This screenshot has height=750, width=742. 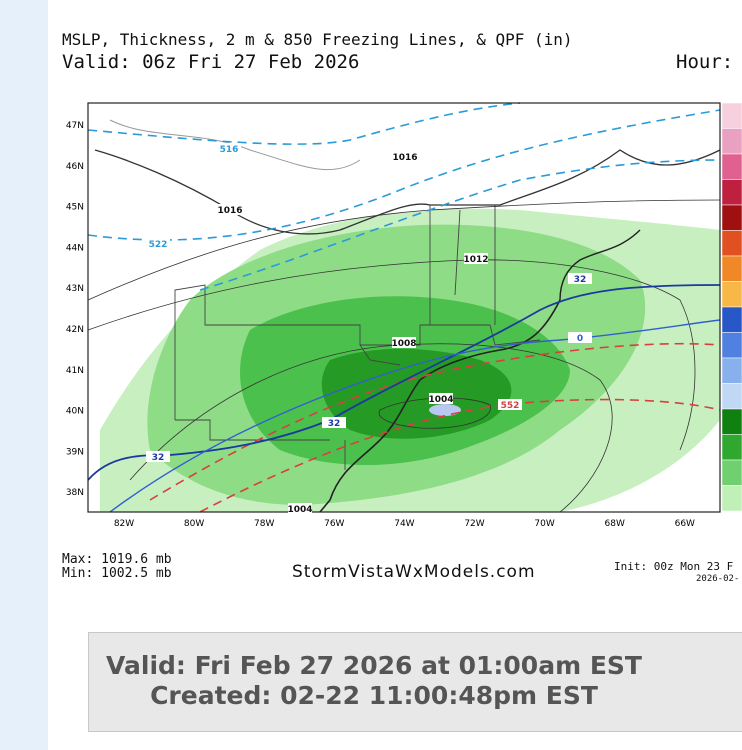 What do you see at coordinates (416, 393) in the screenshot?
I see `qpf-heaviest` at bounding box center [416, 393].